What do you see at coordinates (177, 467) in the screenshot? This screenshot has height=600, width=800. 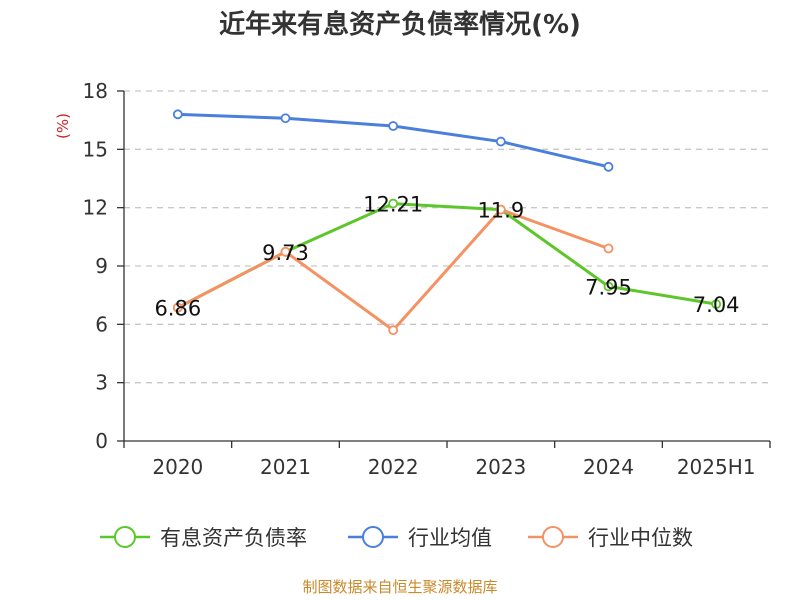 I see `x-tick-label: 2020` at bounding box center [177, 467].